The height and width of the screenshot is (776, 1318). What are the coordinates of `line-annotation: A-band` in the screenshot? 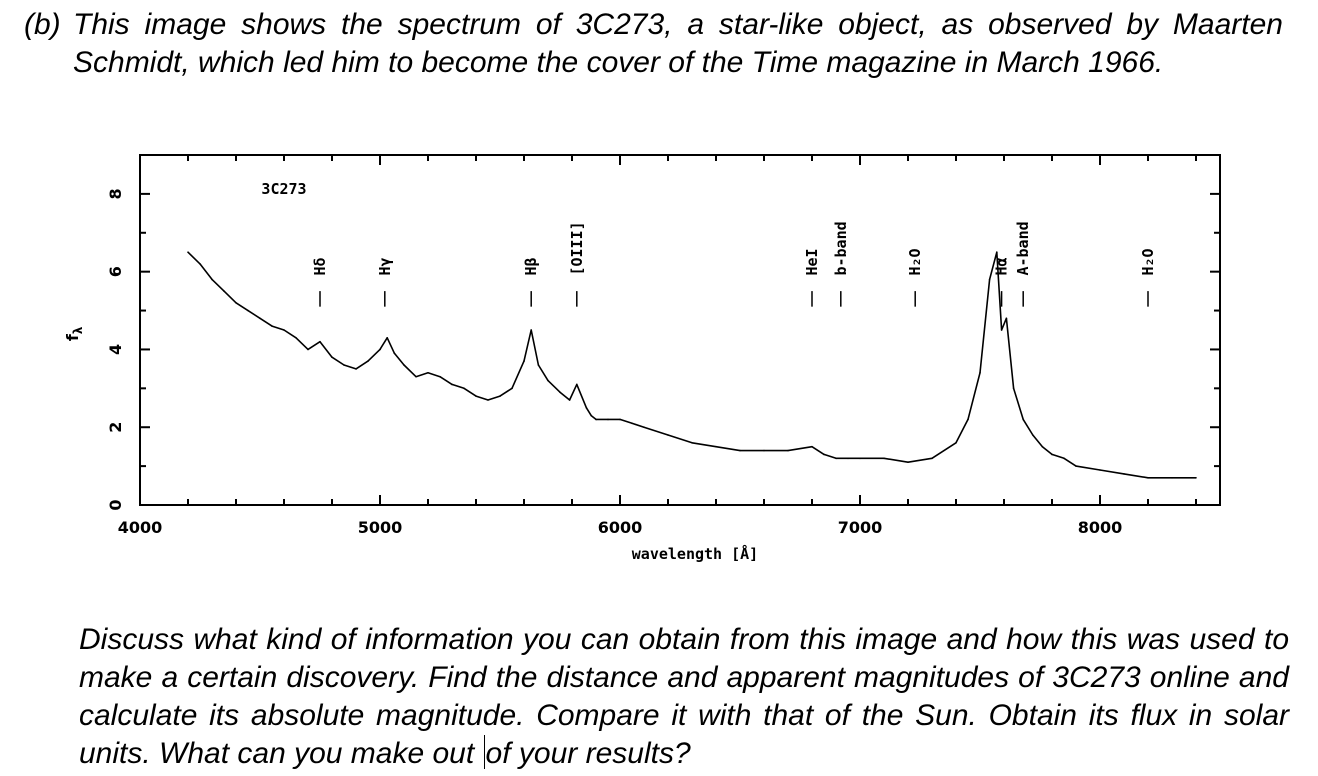 It's located at (1023, 248).